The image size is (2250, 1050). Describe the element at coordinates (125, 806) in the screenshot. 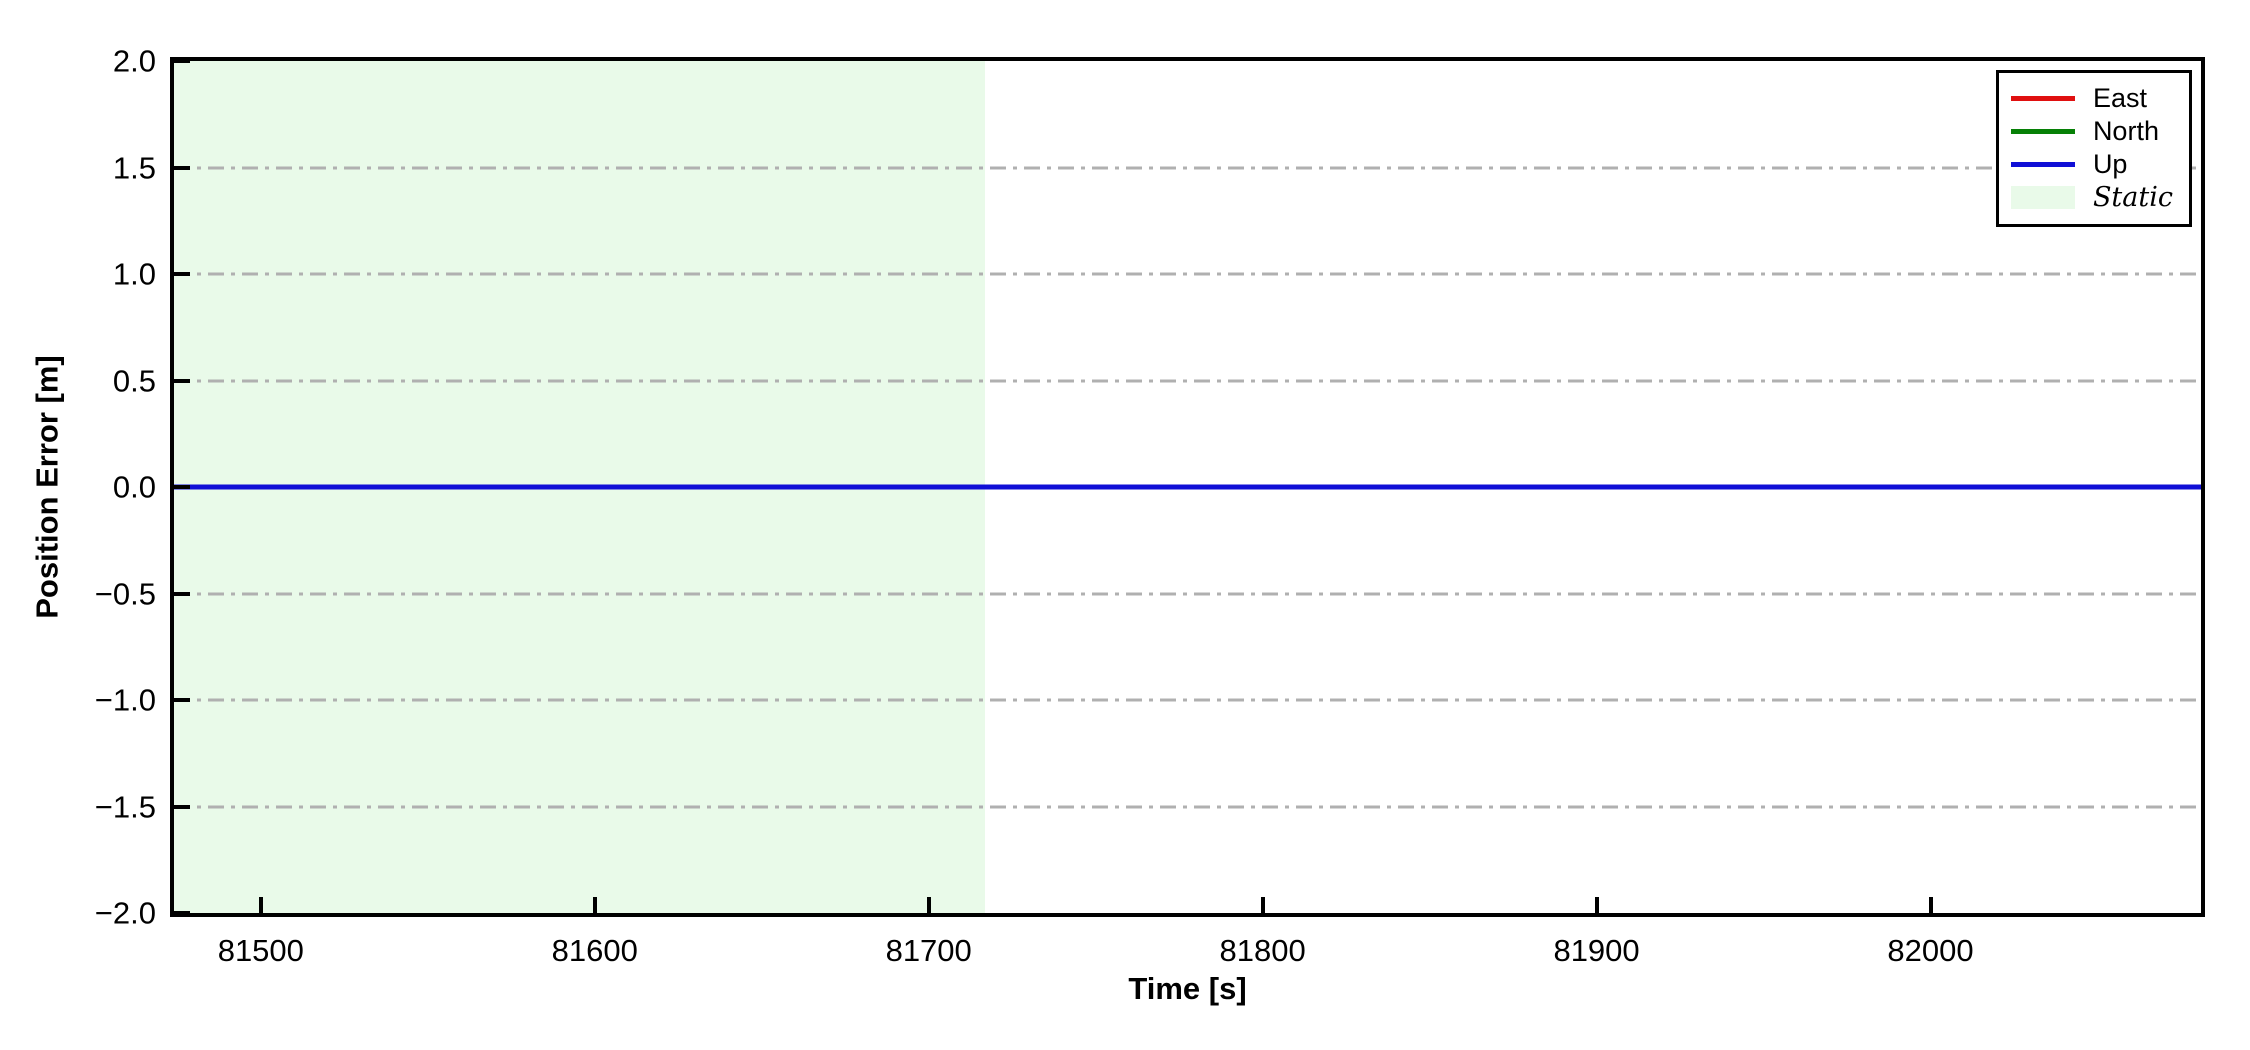

I see `y-tick-label: −1.5` at that location.